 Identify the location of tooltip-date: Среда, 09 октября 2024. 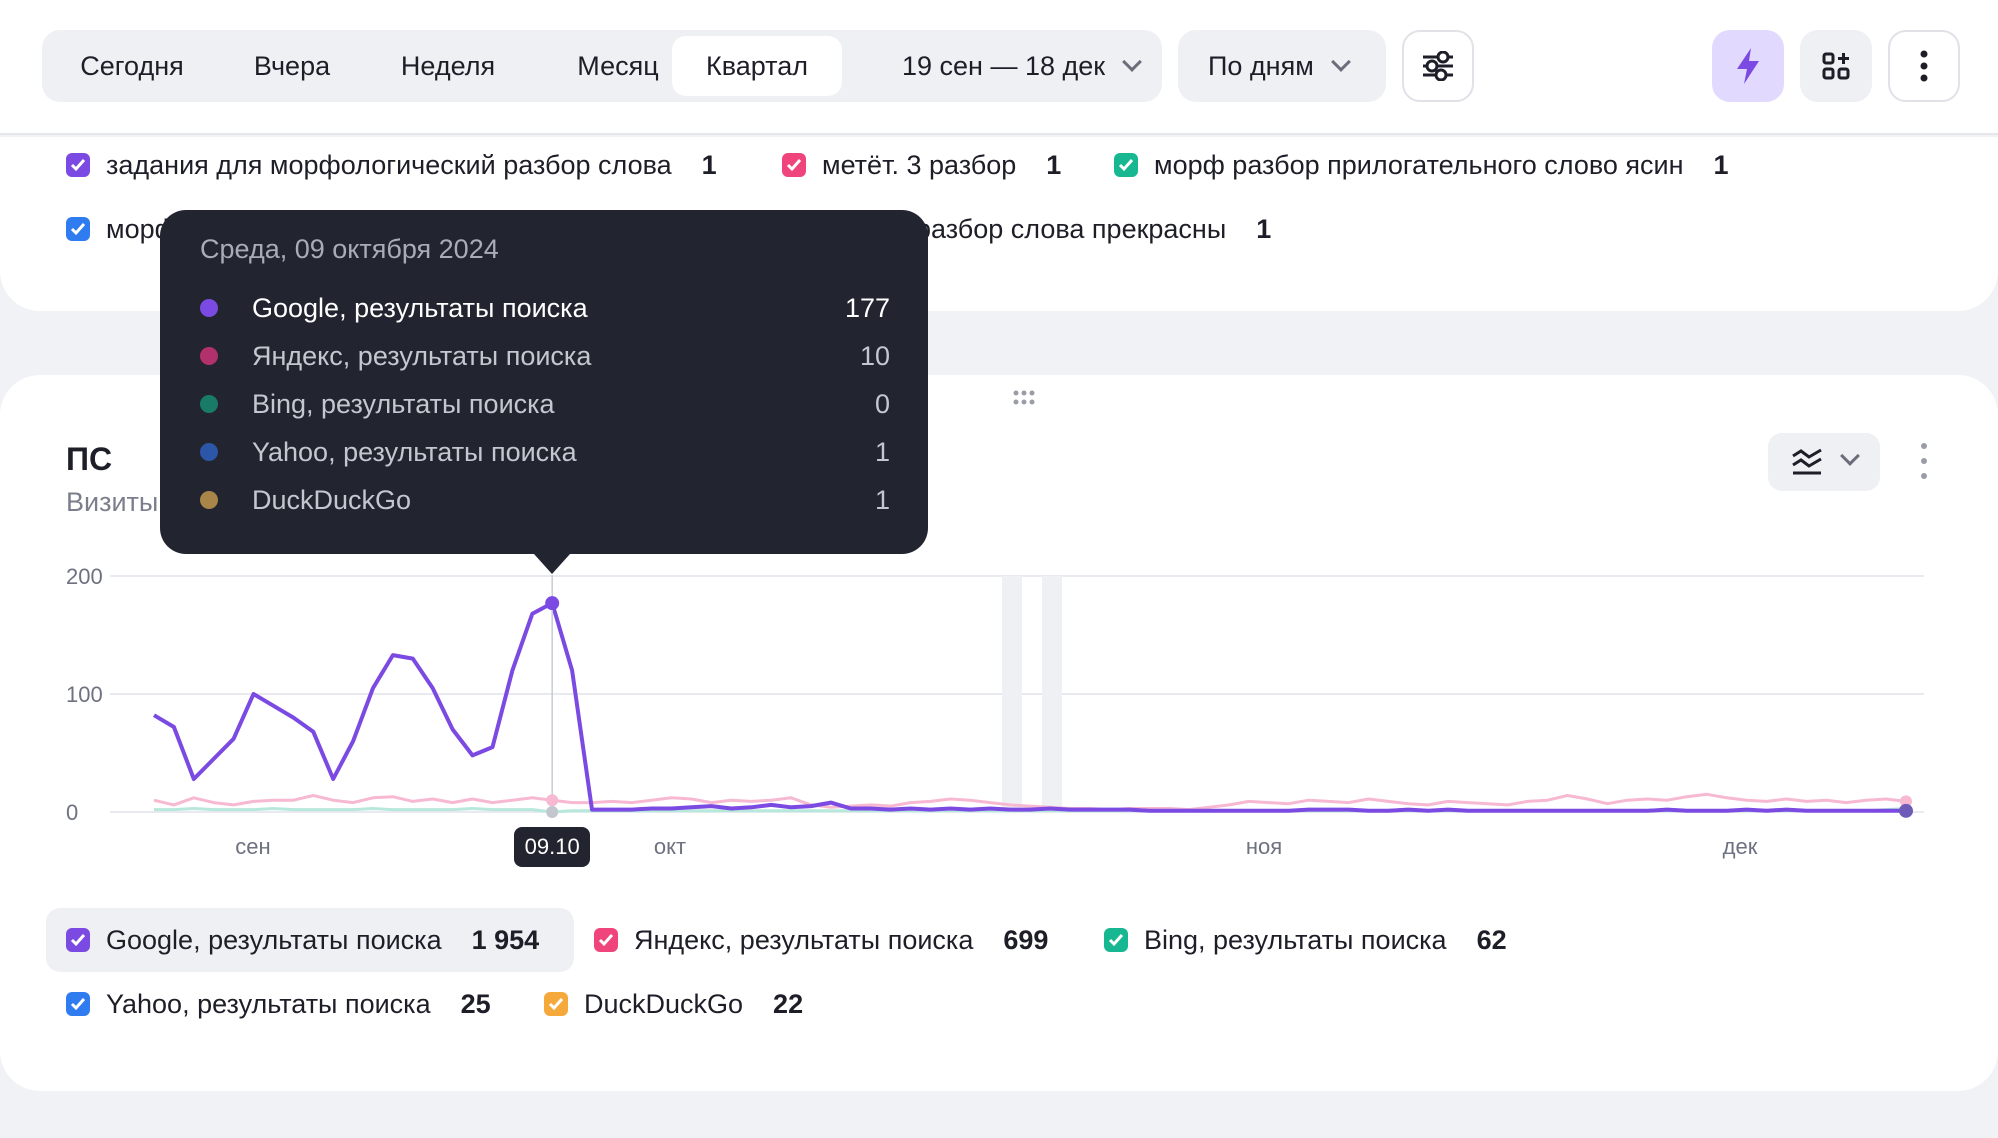
(349, 249).